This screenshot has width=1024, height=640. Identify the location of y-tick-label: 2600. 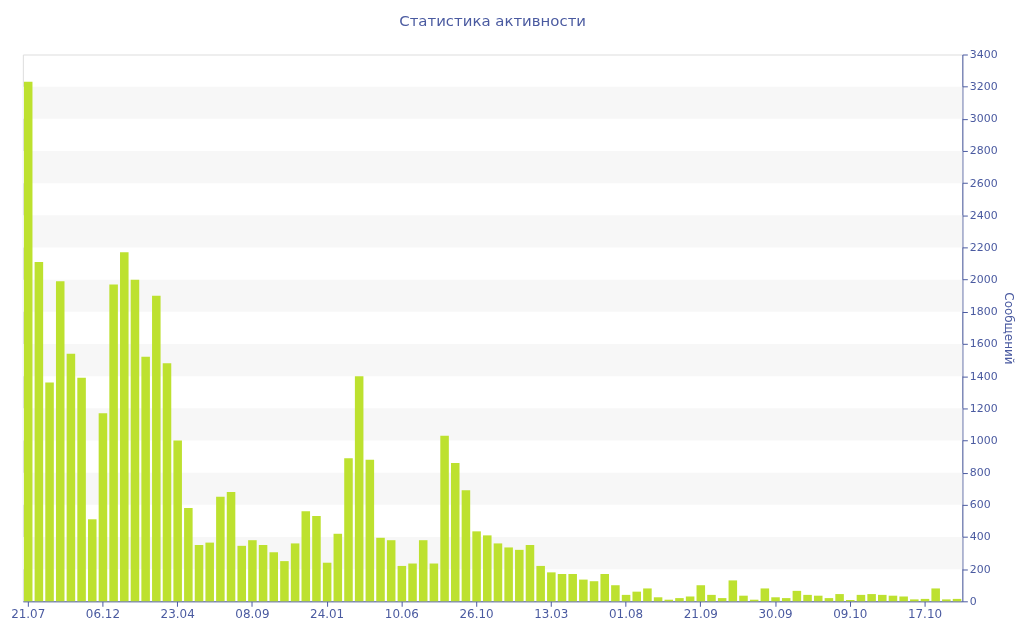
(983, 183).